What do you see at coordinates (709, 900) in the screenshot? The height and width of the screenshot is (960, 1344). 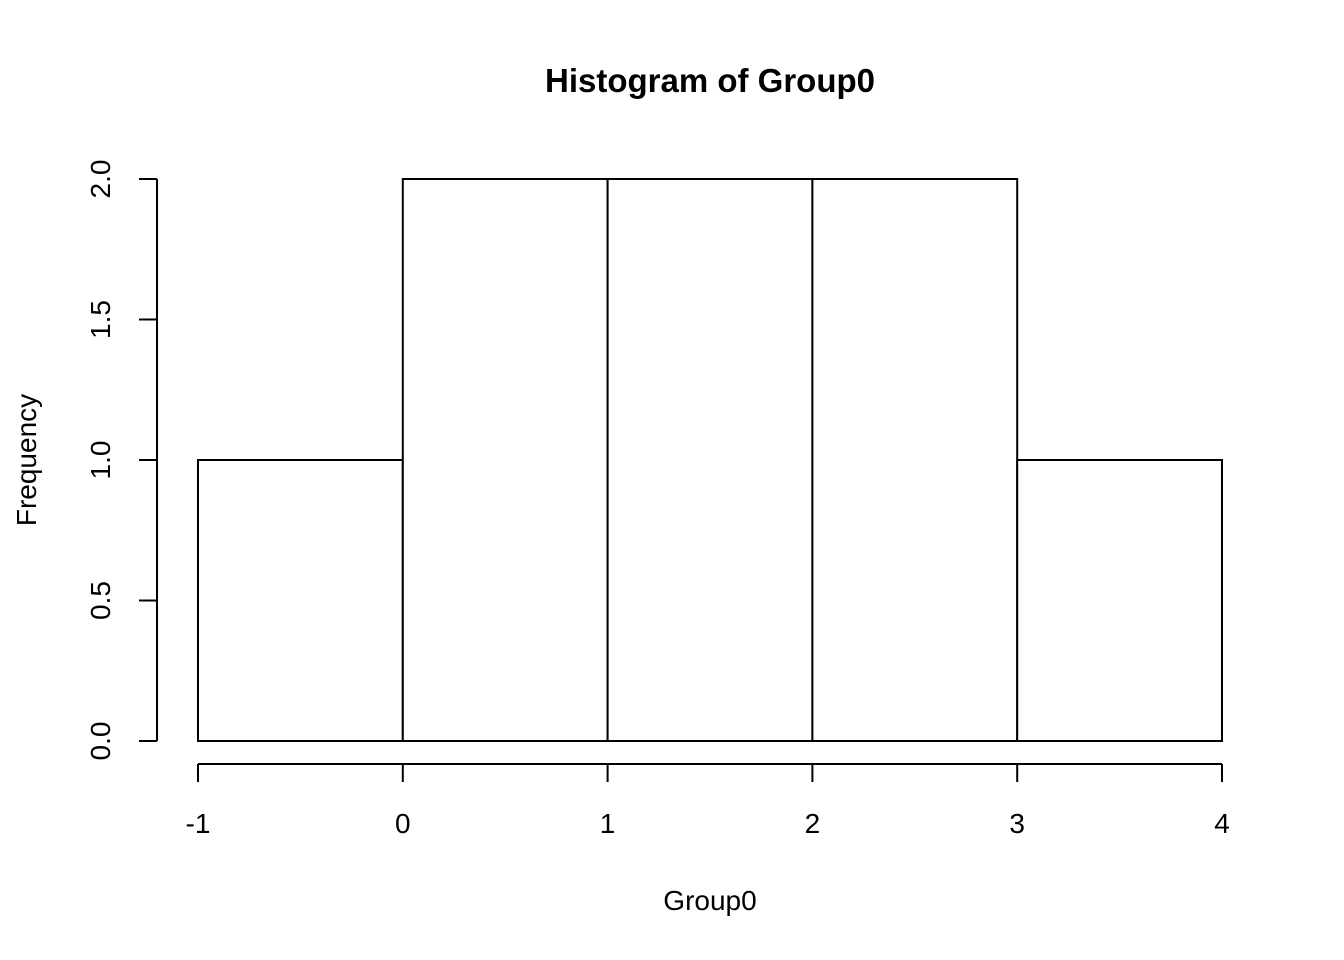 I see `x-axis-label: Group0` at bounding box center [709, 900].